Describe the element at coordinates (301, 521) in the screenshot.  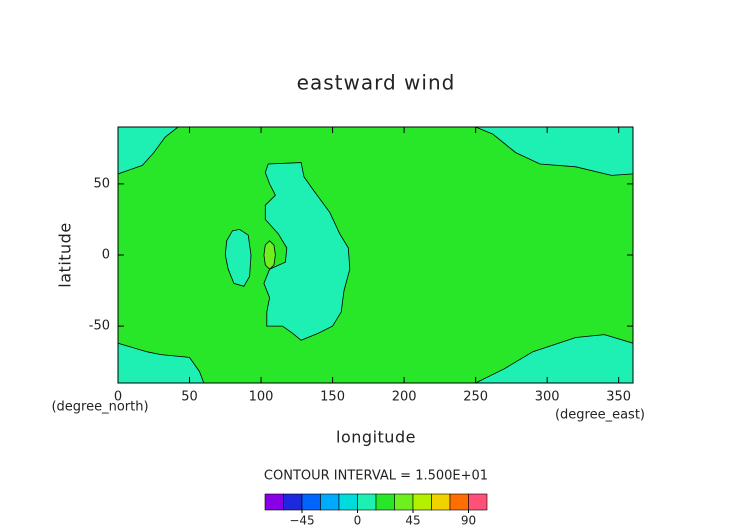
I see `colorbar-tick-label: −45` at that location.